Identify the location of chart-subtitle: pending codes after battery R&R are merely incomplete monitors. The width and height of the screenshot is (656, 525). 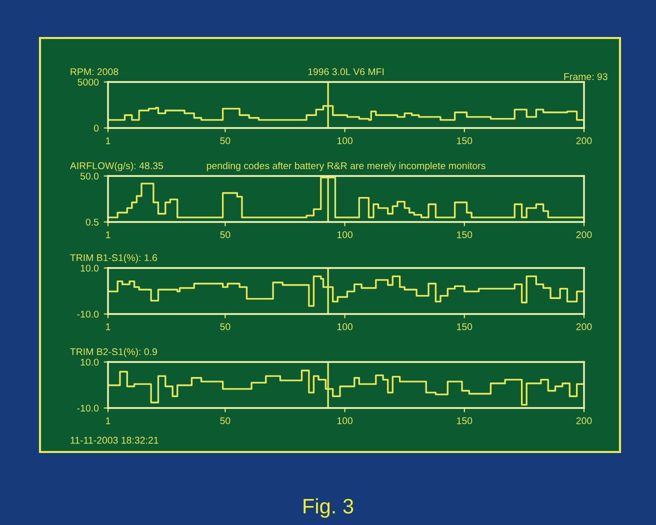
(346, 167).